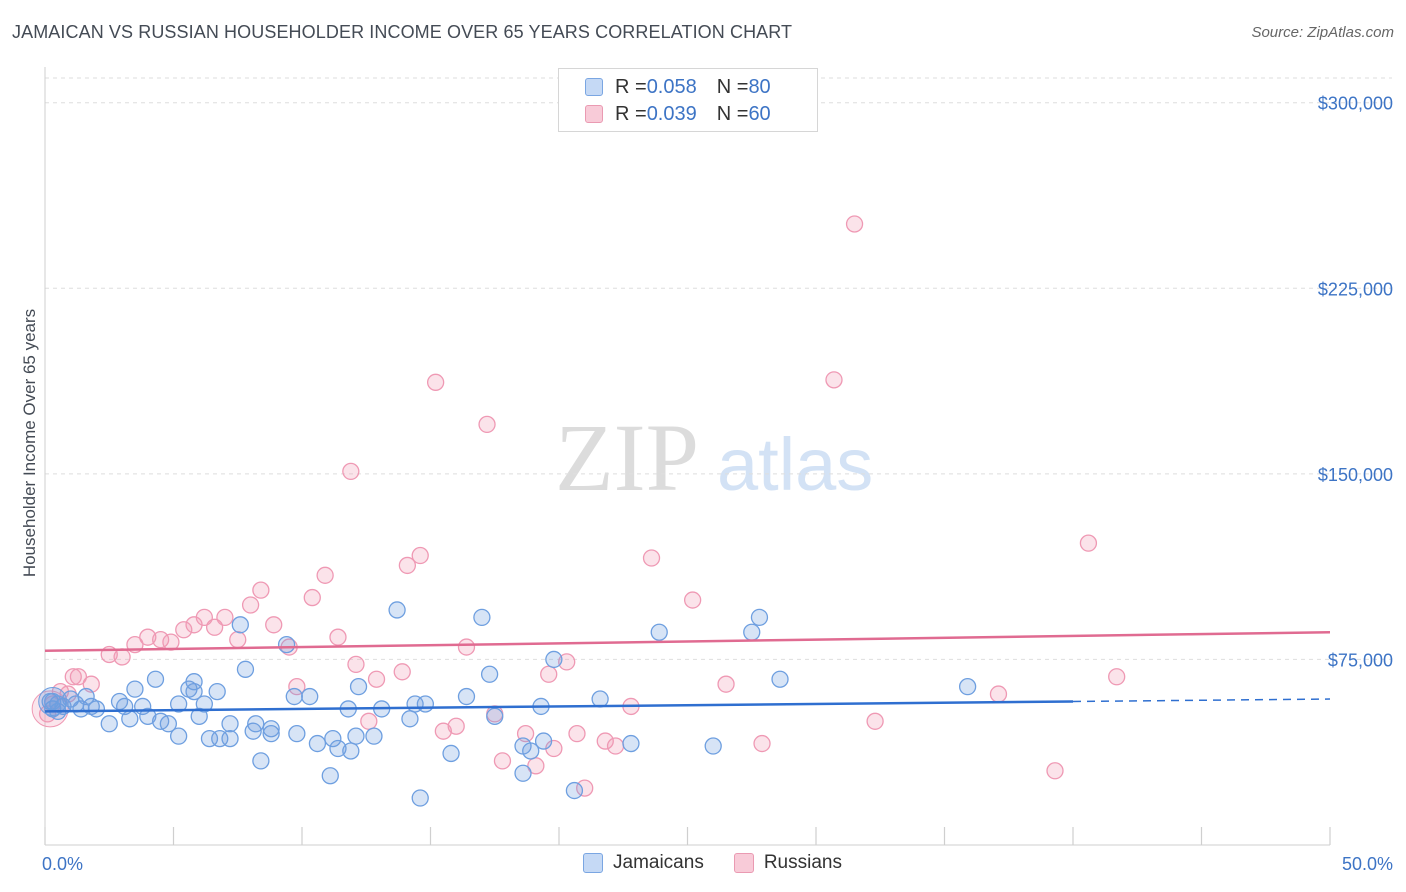 The height and width of the screenshot is (892, 1406). What do you see at coordinates (1201, 700) in the screenshot?
I see `jamaicans-trend-extension` at bounding box center [1201, 700].